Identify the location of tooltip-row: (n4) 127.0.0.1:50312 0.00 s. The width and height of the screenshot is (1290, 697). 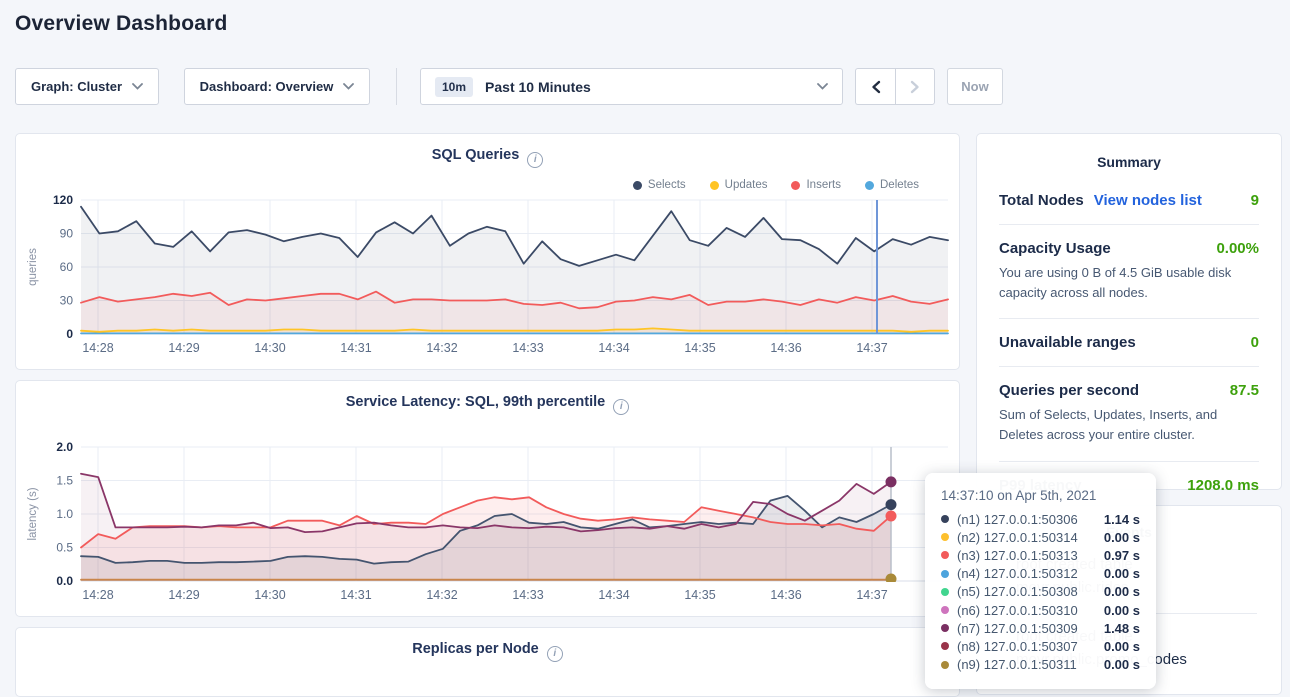
(1040, 574).